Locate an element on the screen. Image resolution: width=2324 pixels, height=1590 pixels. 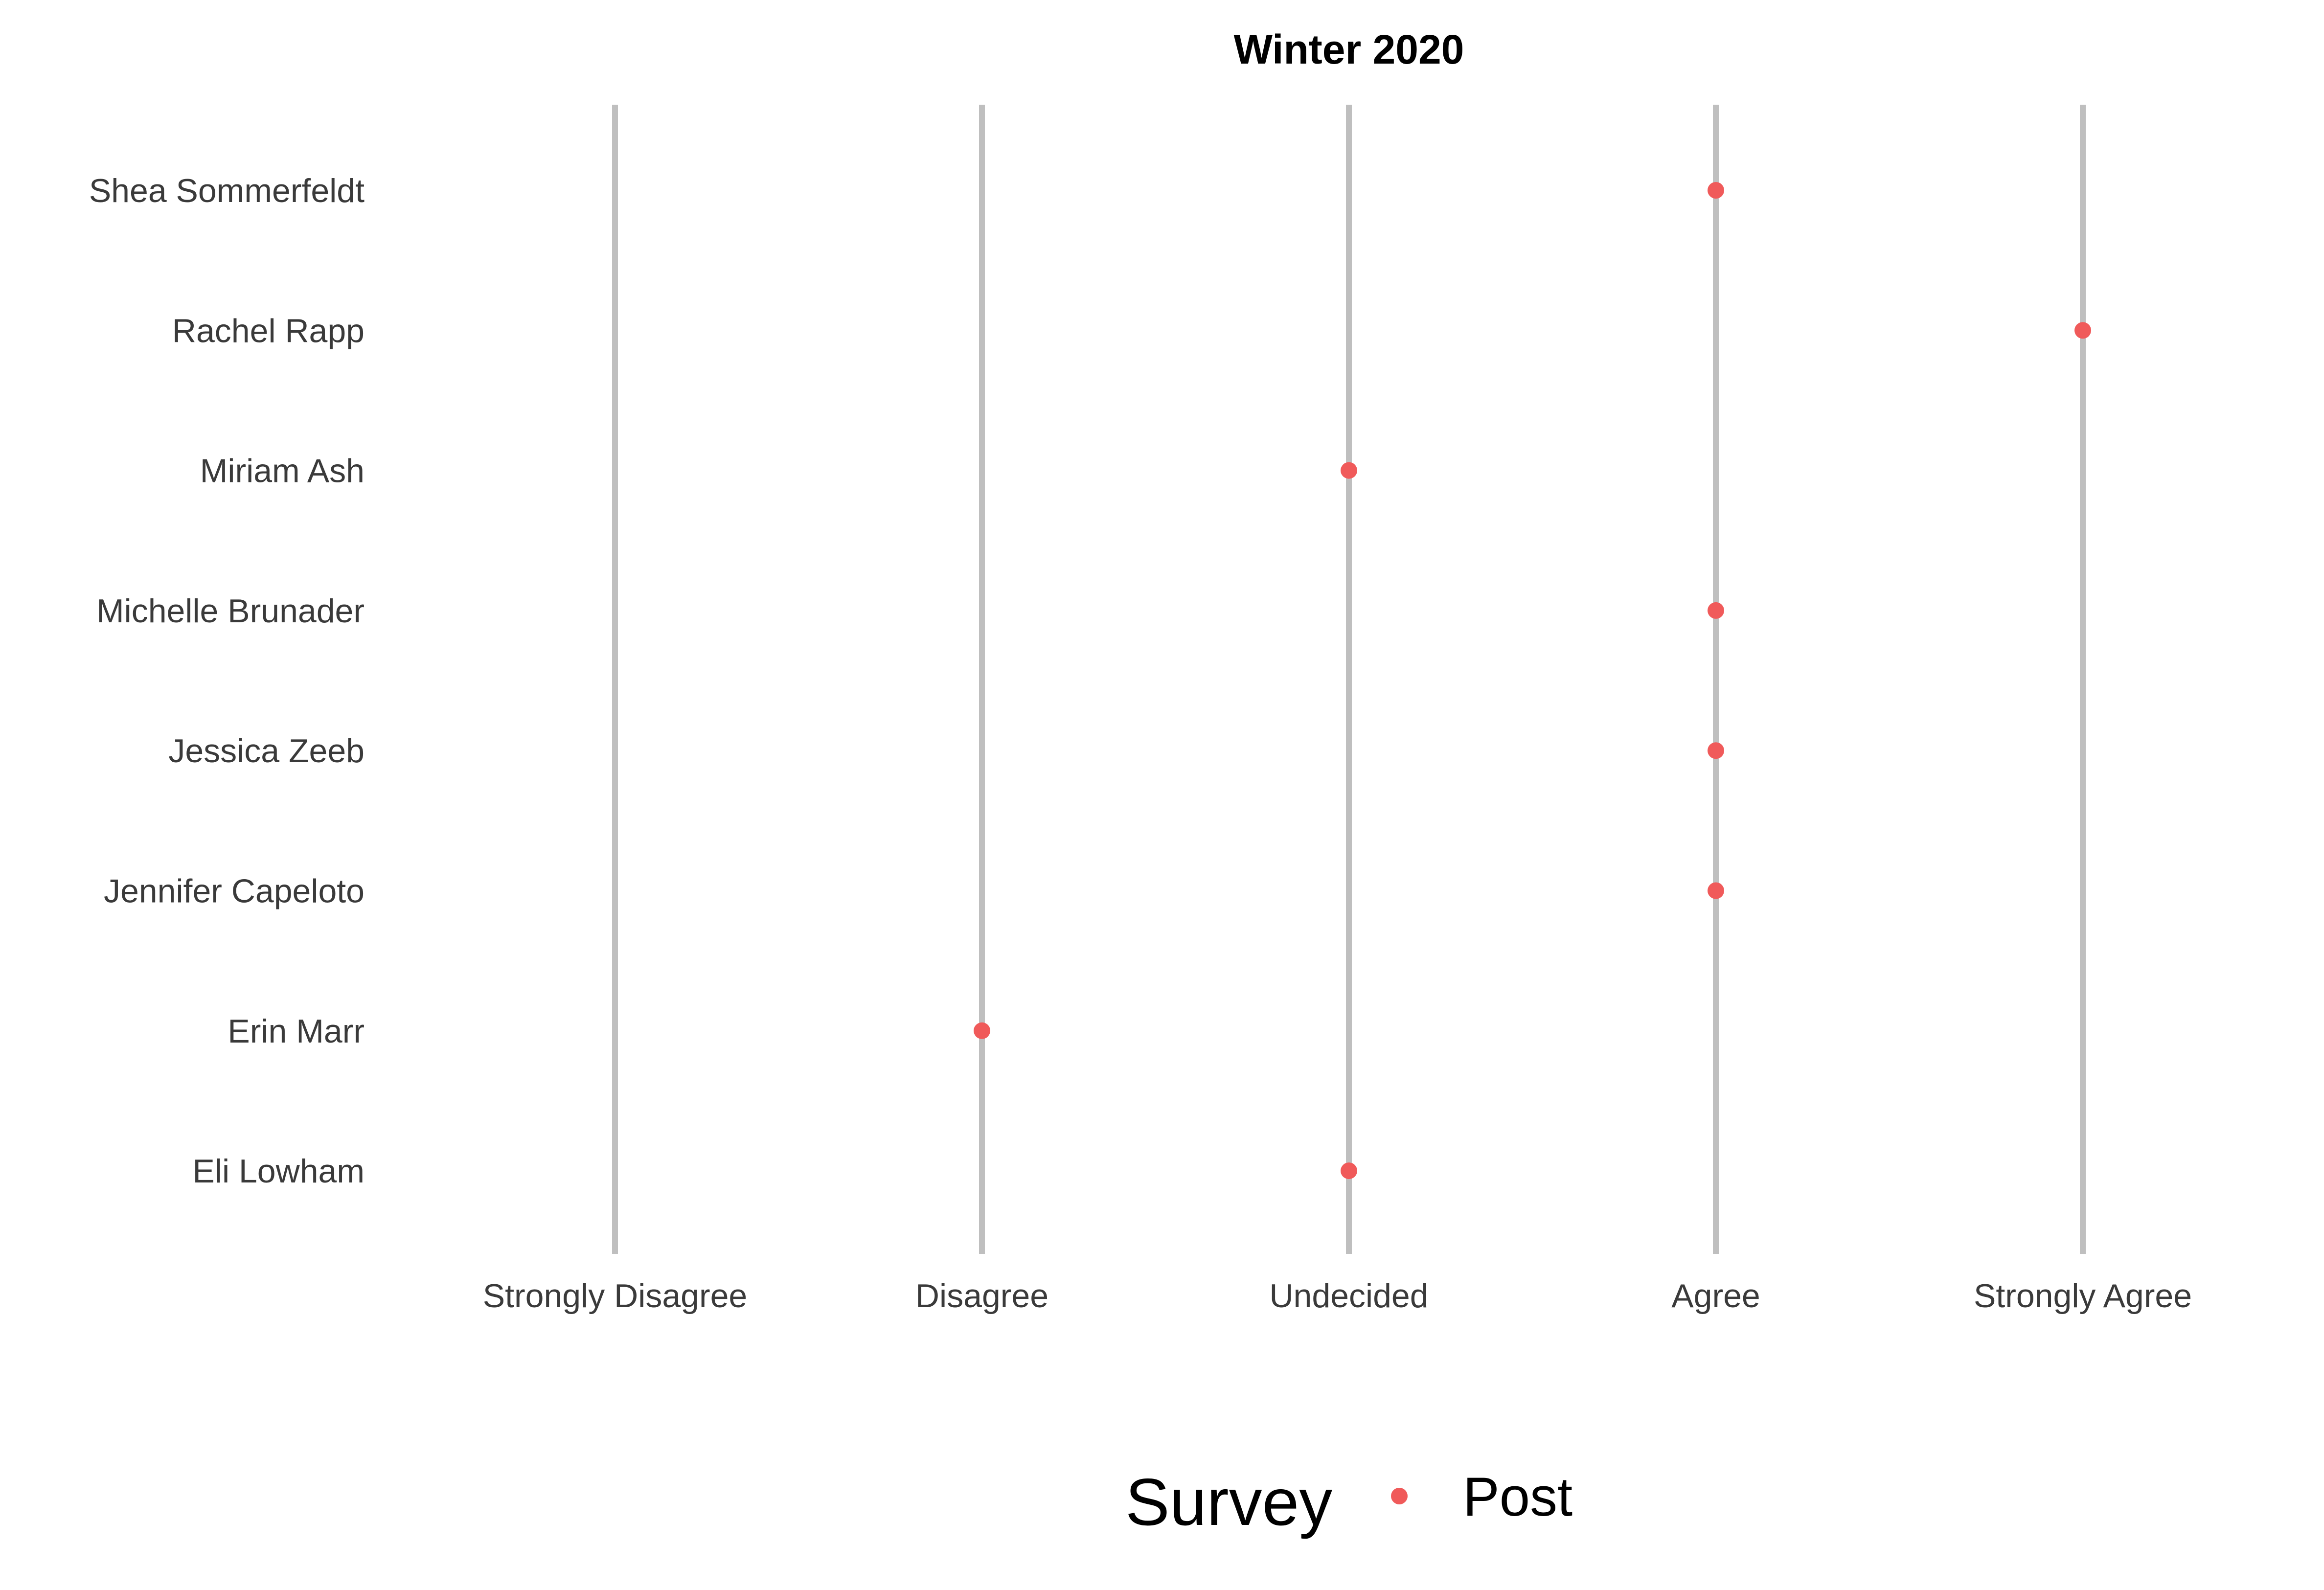
y-tick-label-jennifer-capeloto: Jennifer Capeloto is located at coordinates (234, 892).